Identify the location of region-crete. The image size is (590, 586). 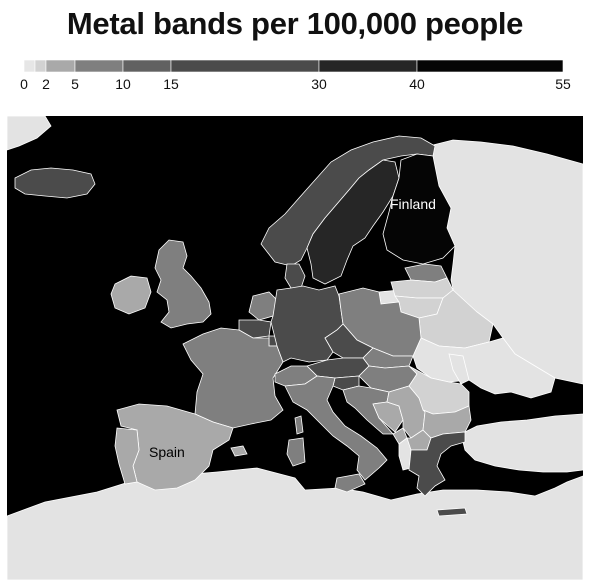
(452, 512).